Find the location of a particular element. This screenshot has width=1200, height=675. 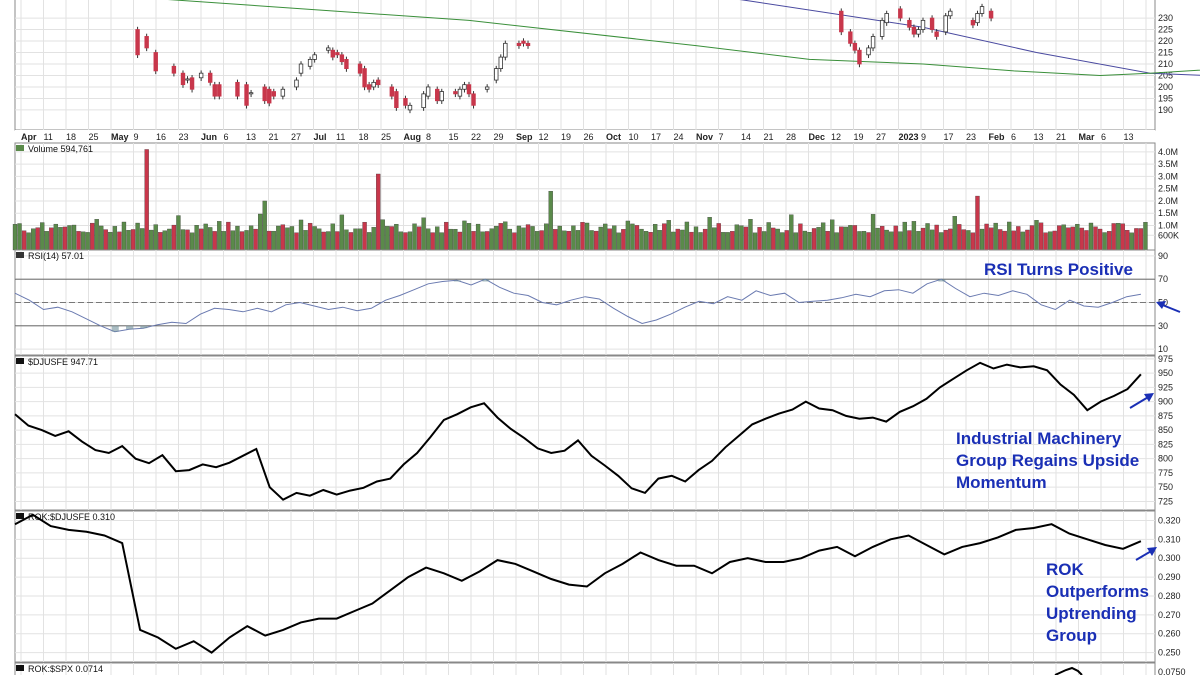

date-tick-label: Dec is located at coordinates (817, 137).